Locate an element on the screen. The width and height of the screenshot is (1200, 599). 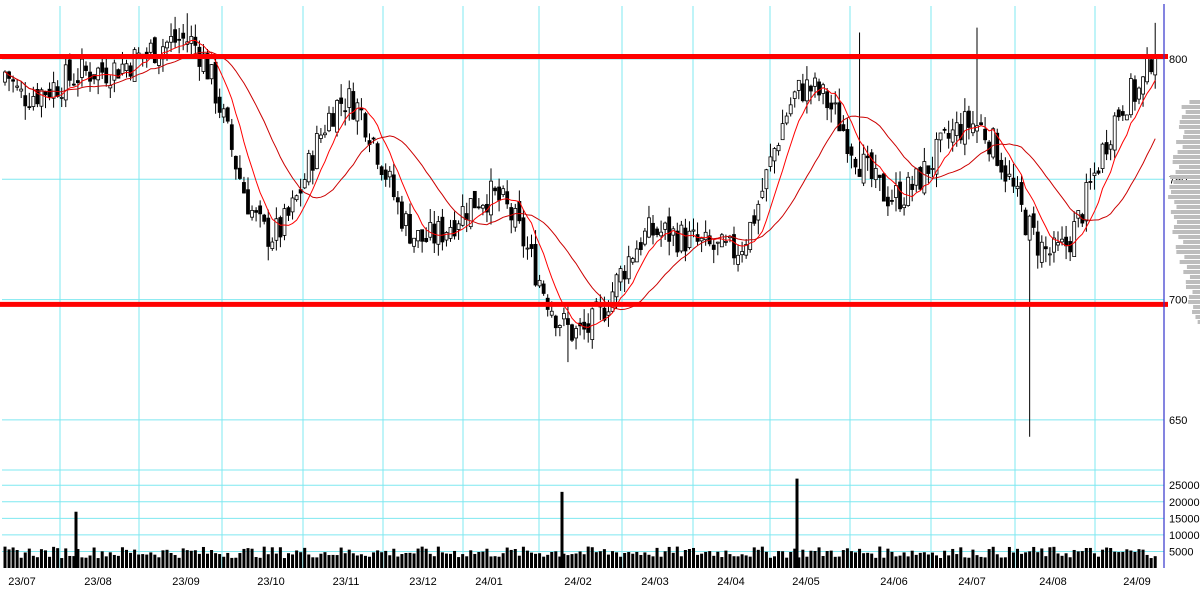
x-tick-label: 24/09 is located at coordinates (1137, 582).